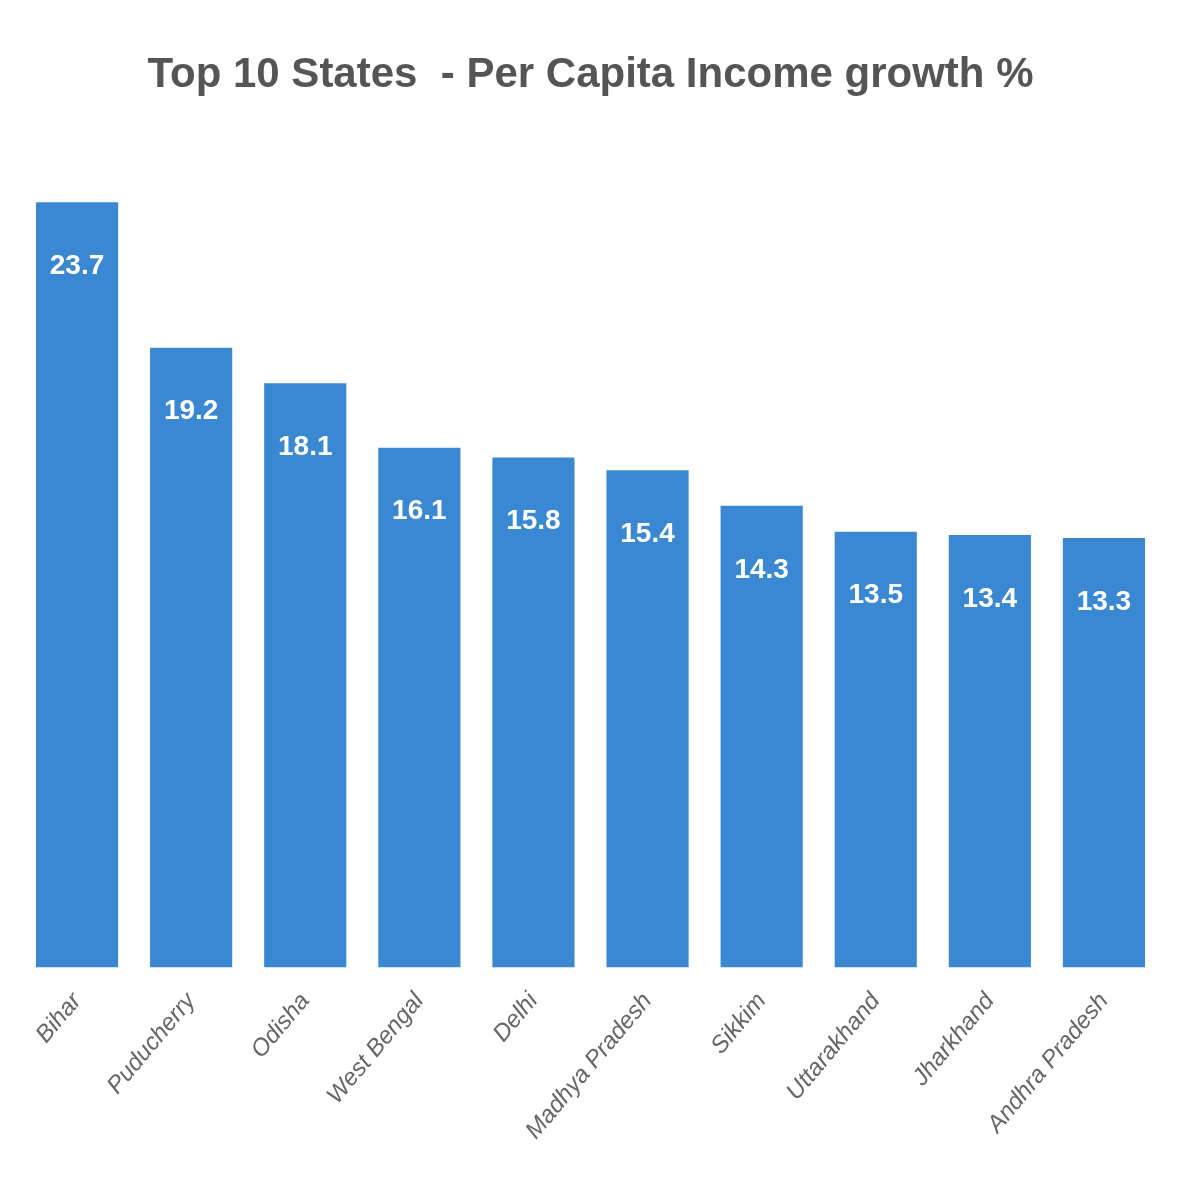 This screenshot has width=1191, height=1185. I want to click on chart-title: Top 10 States - Per Capita Income growth %, so click(590, 72).